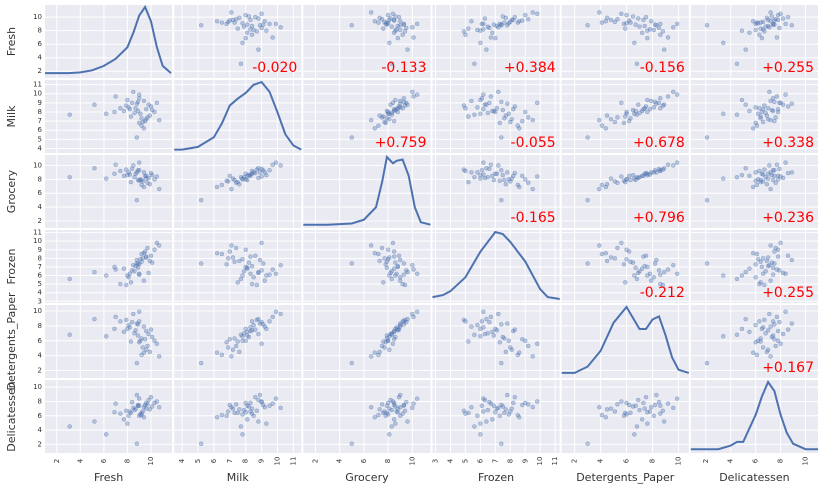 The image size is (826, 491). I want to click on x-tick-label: 2, so click(315, 461).